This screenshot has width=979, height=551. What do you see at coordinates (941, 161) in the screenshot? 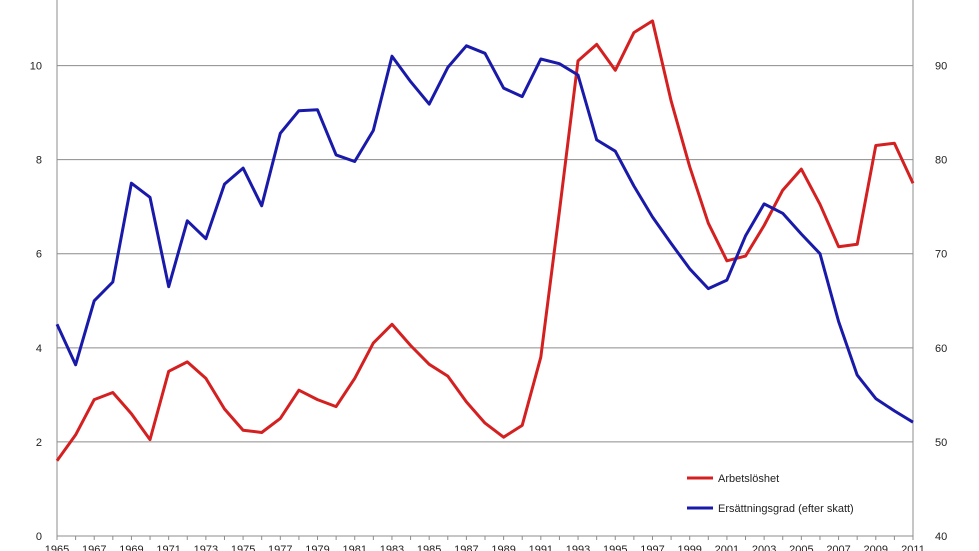
I see `right-tick-label: 80` at bounding box center [941, 161].